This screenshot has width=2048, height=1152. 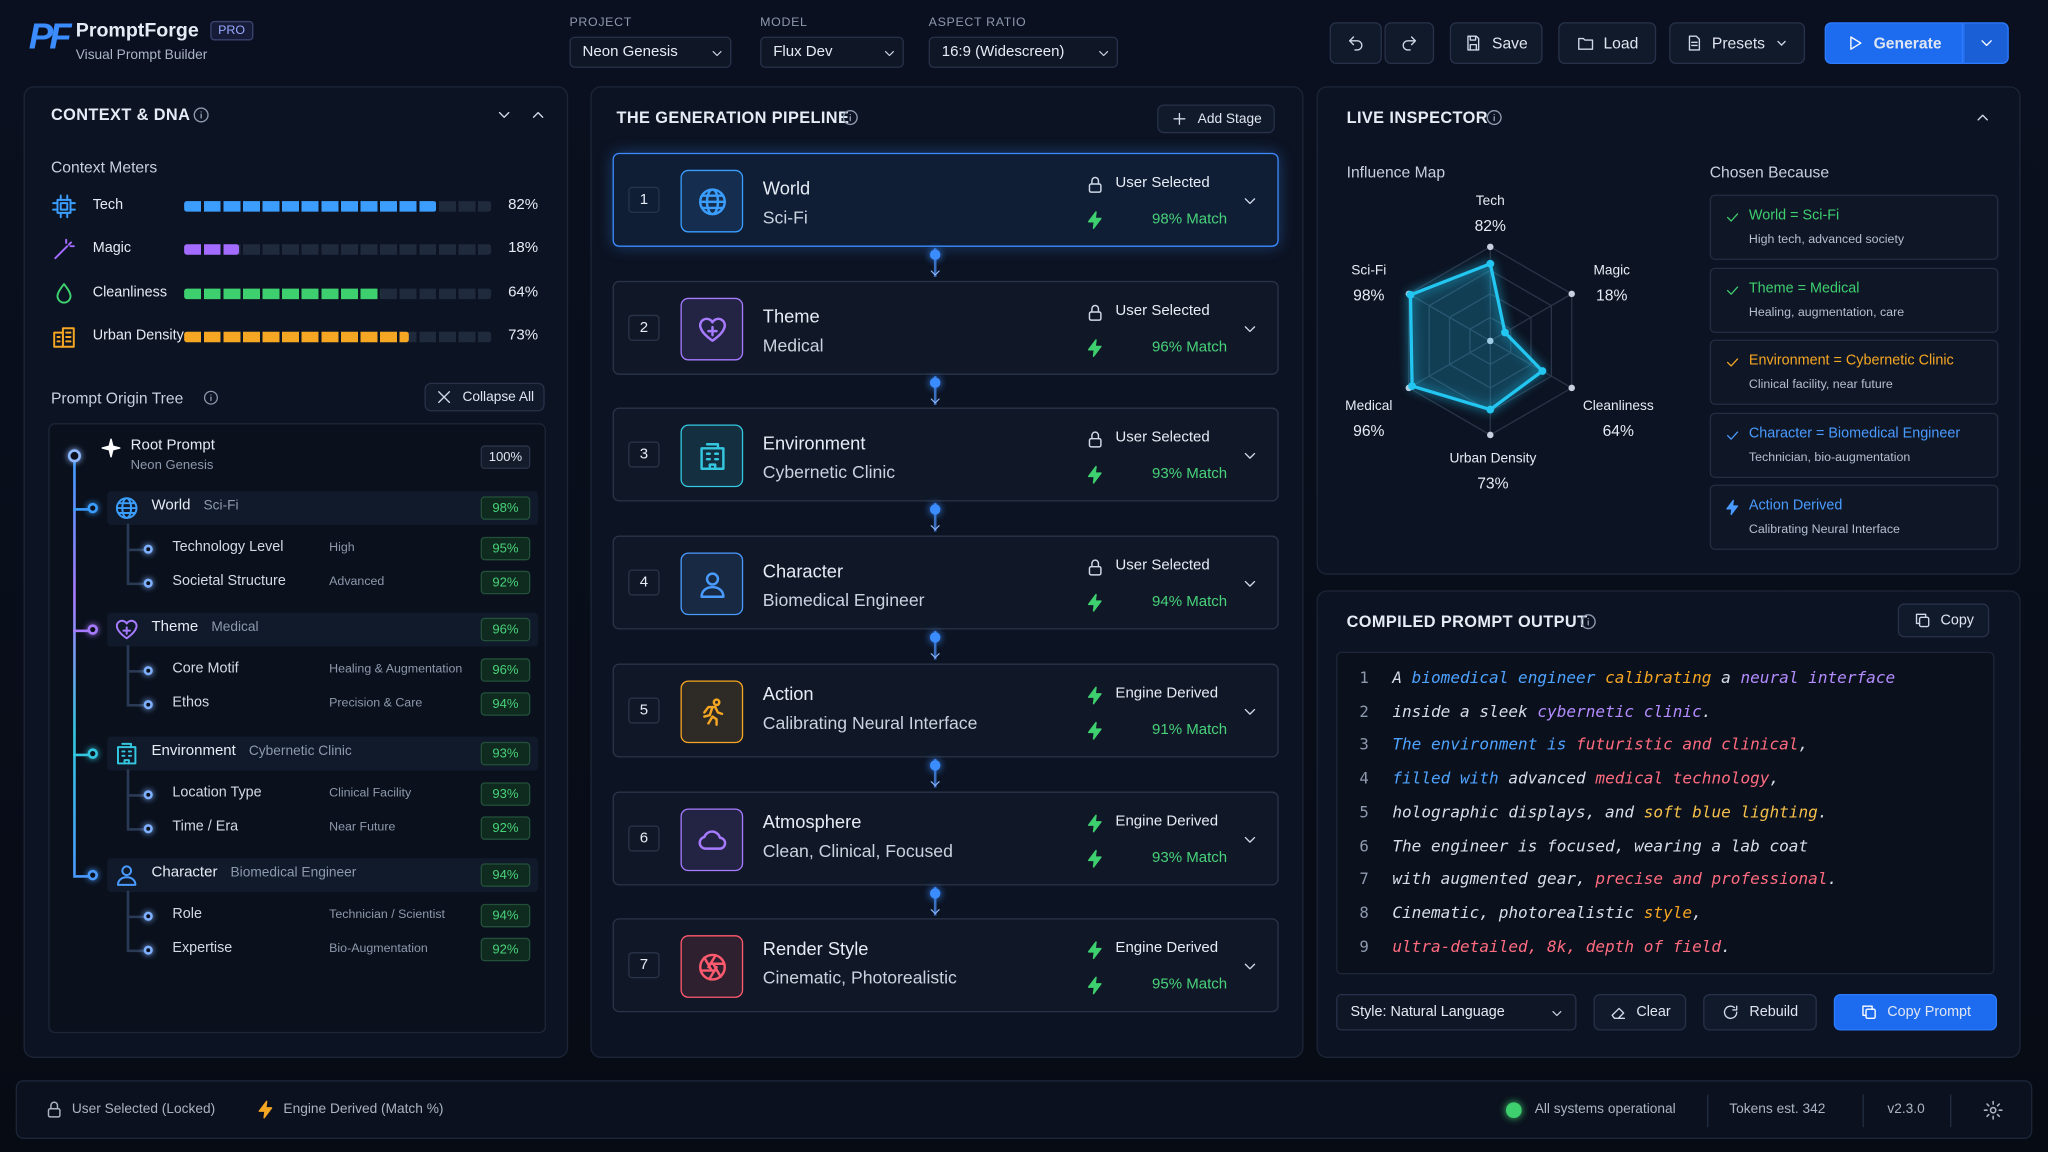 I want to click on node-name: Location Type, so click(x=217, y=792).